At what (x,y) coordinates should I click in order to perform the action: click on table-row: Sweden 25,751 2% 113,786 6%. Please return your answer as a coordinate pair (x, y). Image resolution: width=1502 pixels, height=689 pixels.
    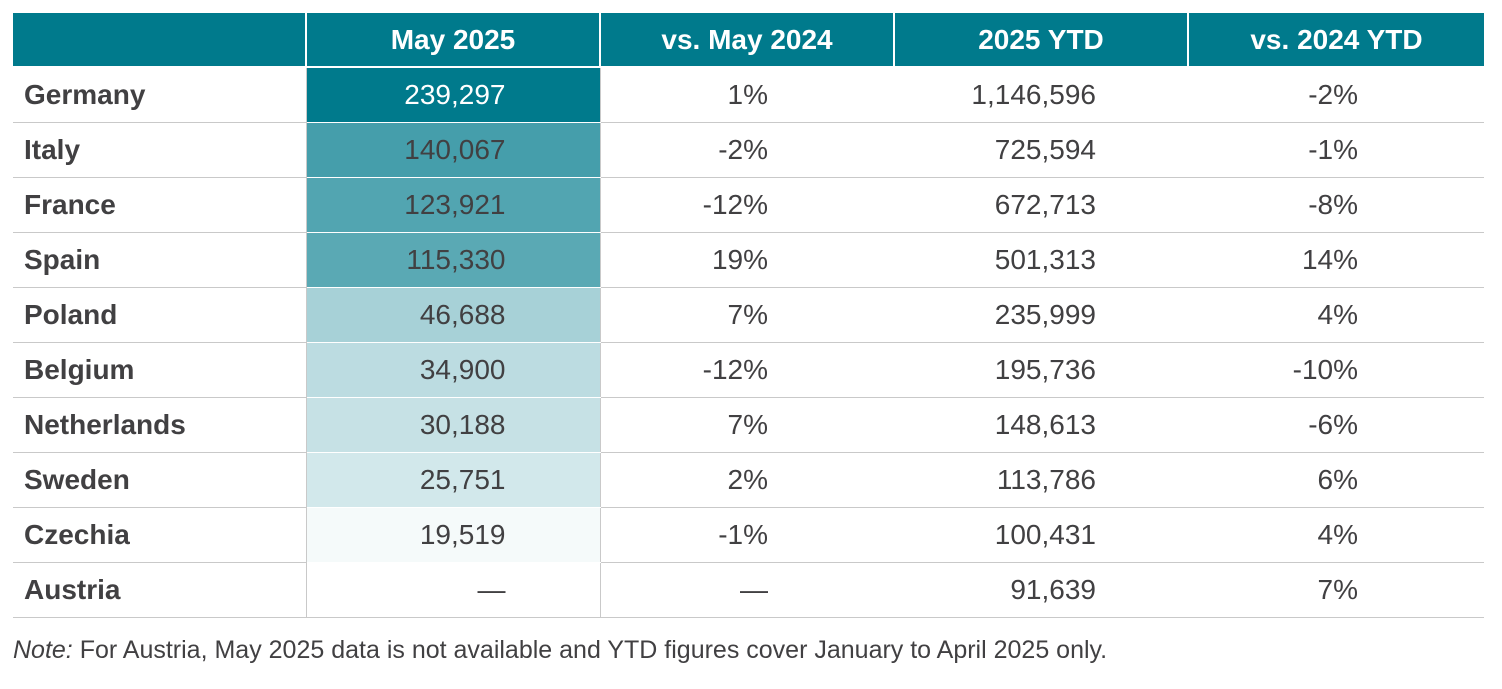
    Looking at the image, I should click on (748, 480).